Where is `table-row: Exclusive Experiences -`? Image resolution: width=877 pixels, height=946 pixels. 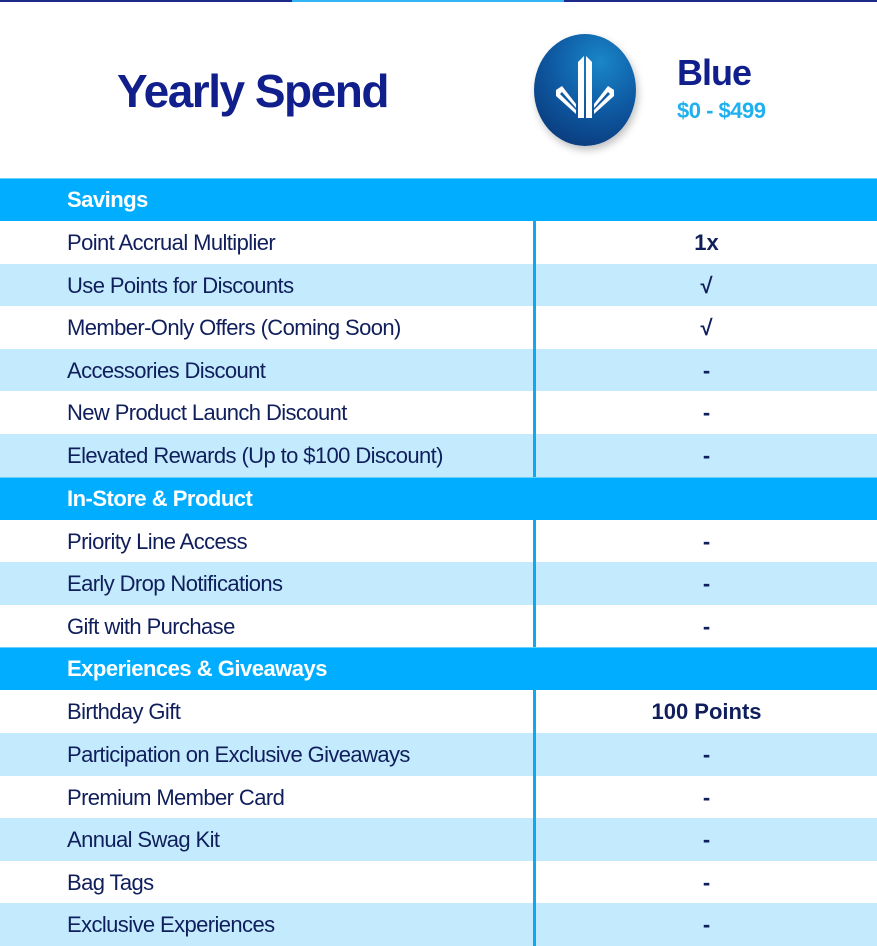
table-row: Exclusive Experiences - is located at coordinates (438, 924).